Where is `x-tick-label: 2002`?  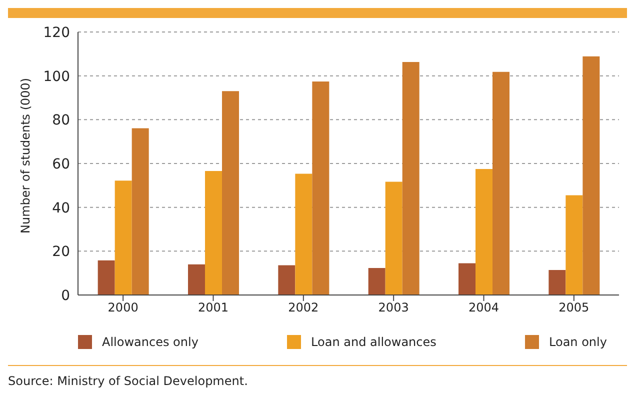
x-tick-label: 2002 is located at coordinates (303, 307).